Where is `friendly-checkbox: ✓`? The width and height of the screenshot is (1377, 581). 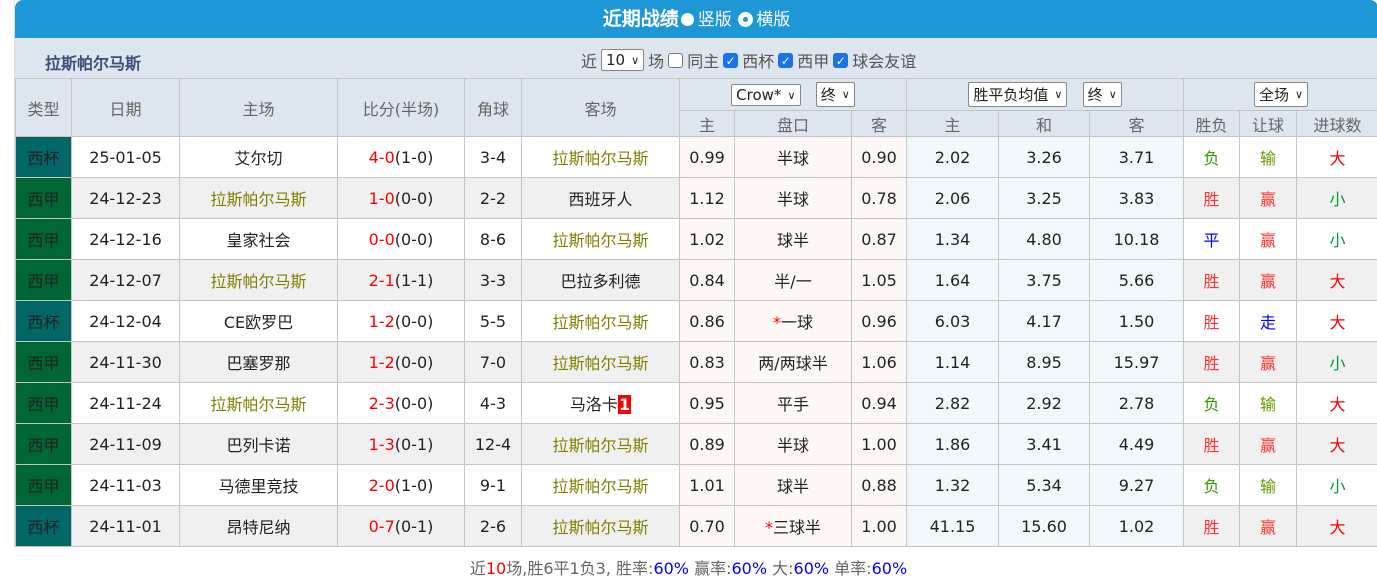 friendly-checkbox: ✓ is located at coordinates (841, 60).